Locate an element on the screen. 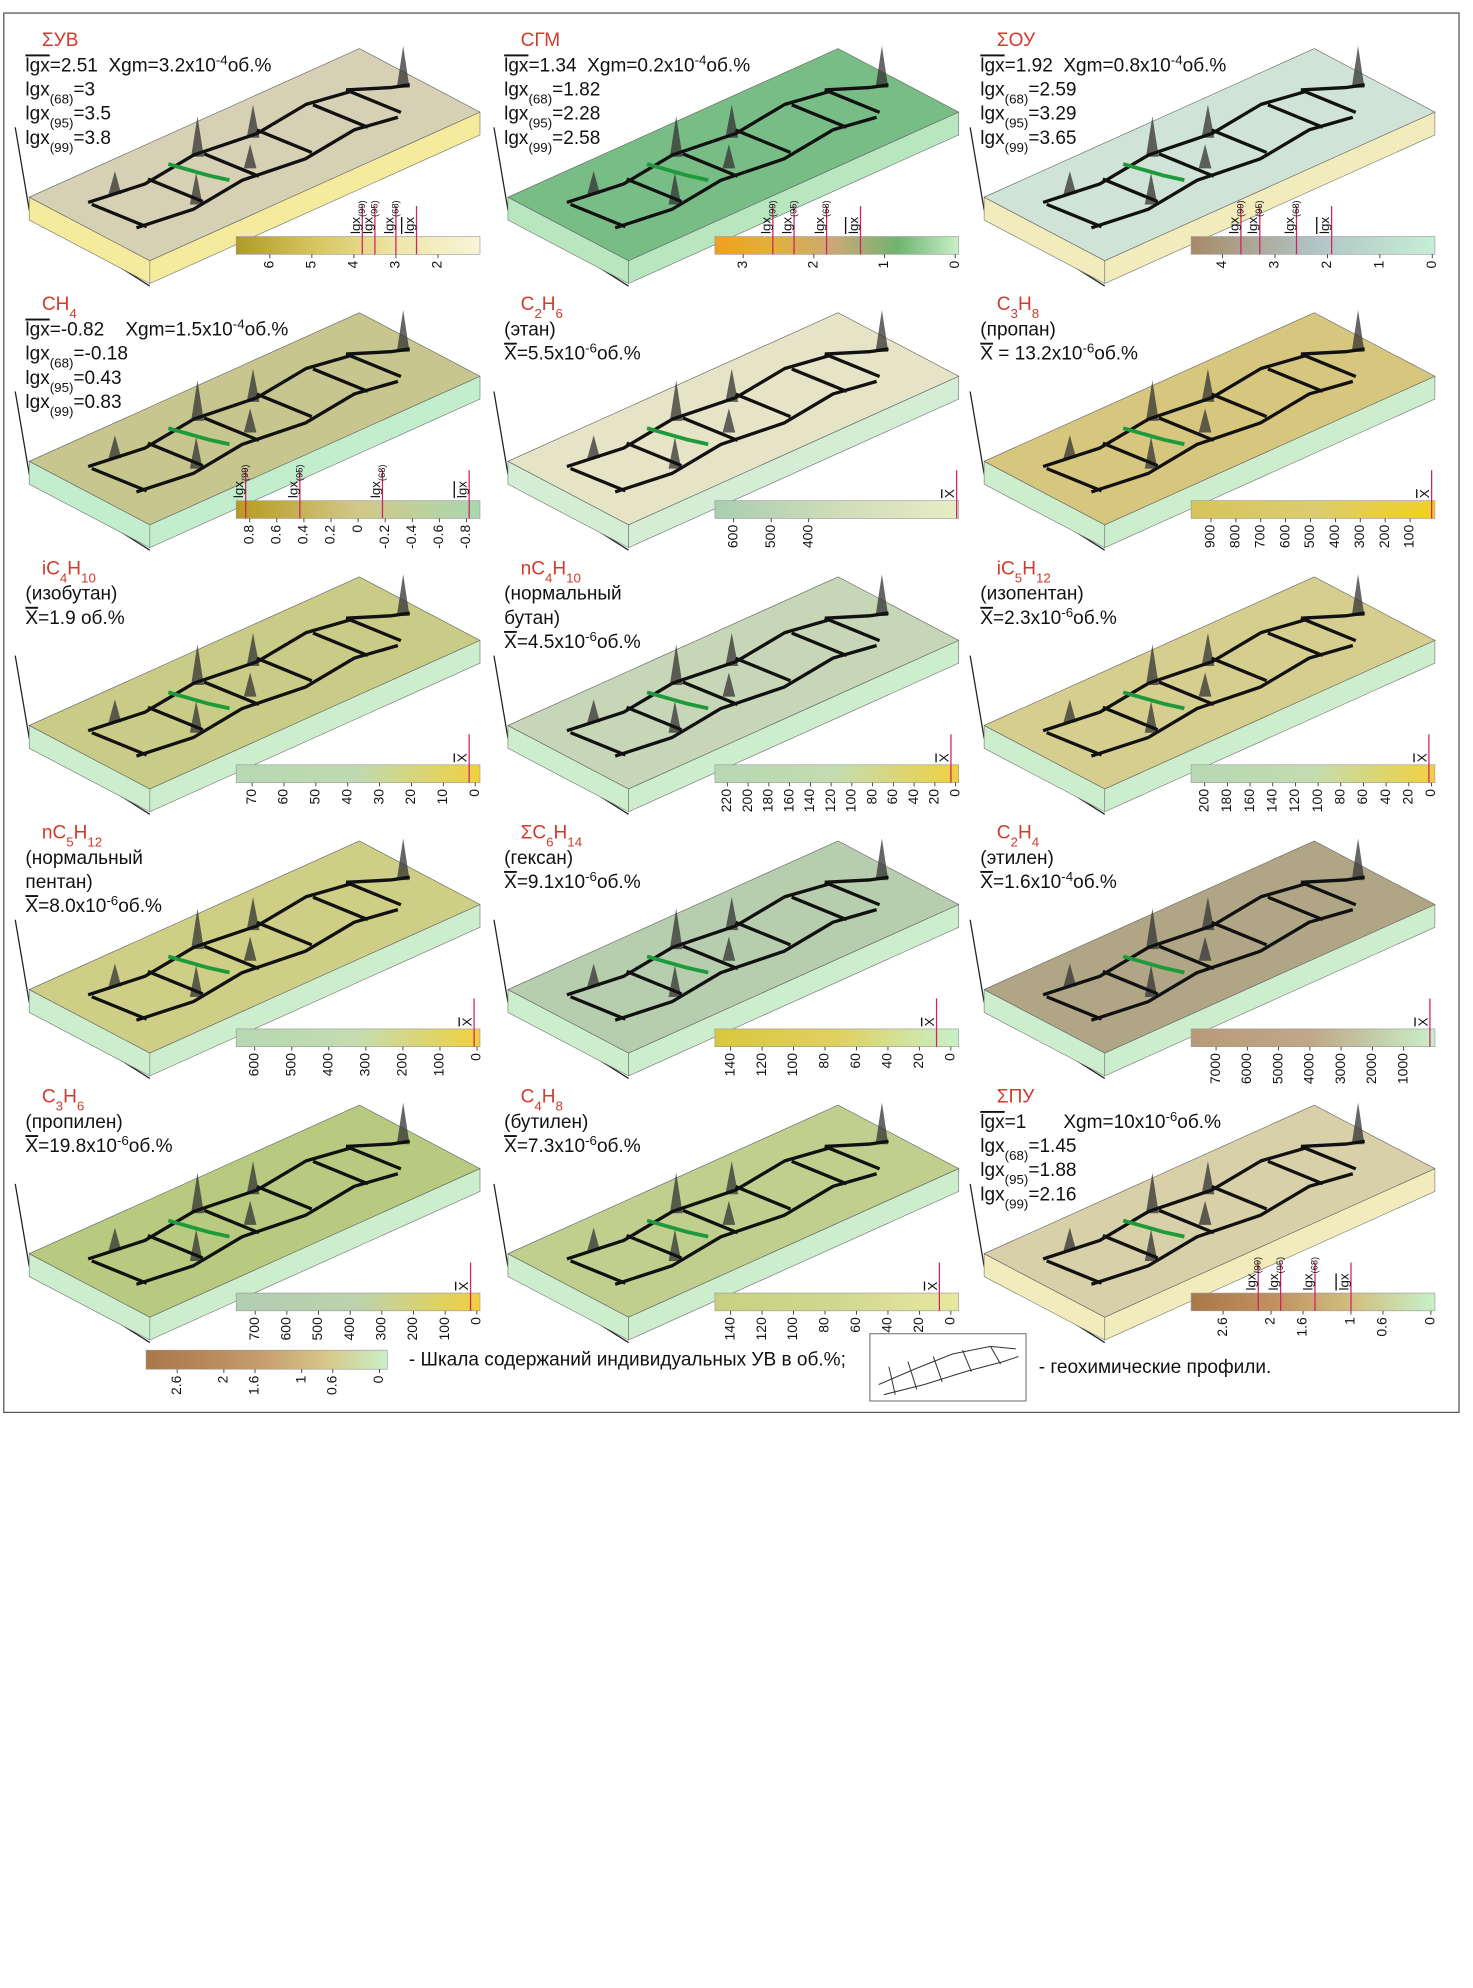 This screenshot has height=1988, width=1473. tick-label: 0.2 is located at coordinates (330, 535).